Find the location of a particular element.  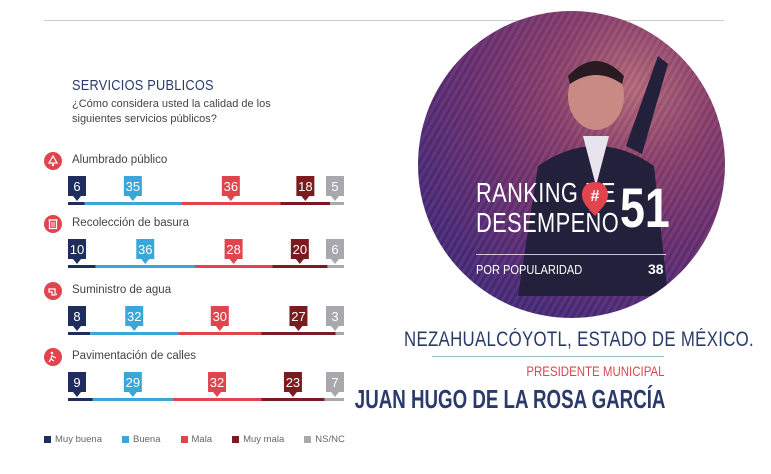

value-label: 29 is located at coordinates (133, 382).